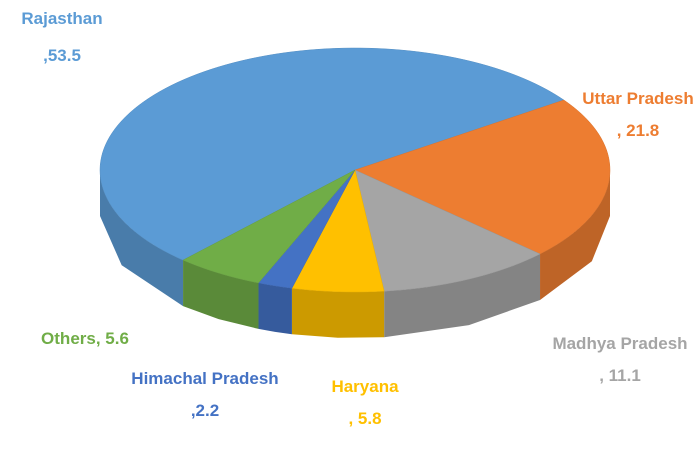 The width and height of the screenshot is (699, 454). Describe the element at coordinates (619, 359) in the screenshot. I see `data-label: Madhya Pradesh , 11.1` at that location.